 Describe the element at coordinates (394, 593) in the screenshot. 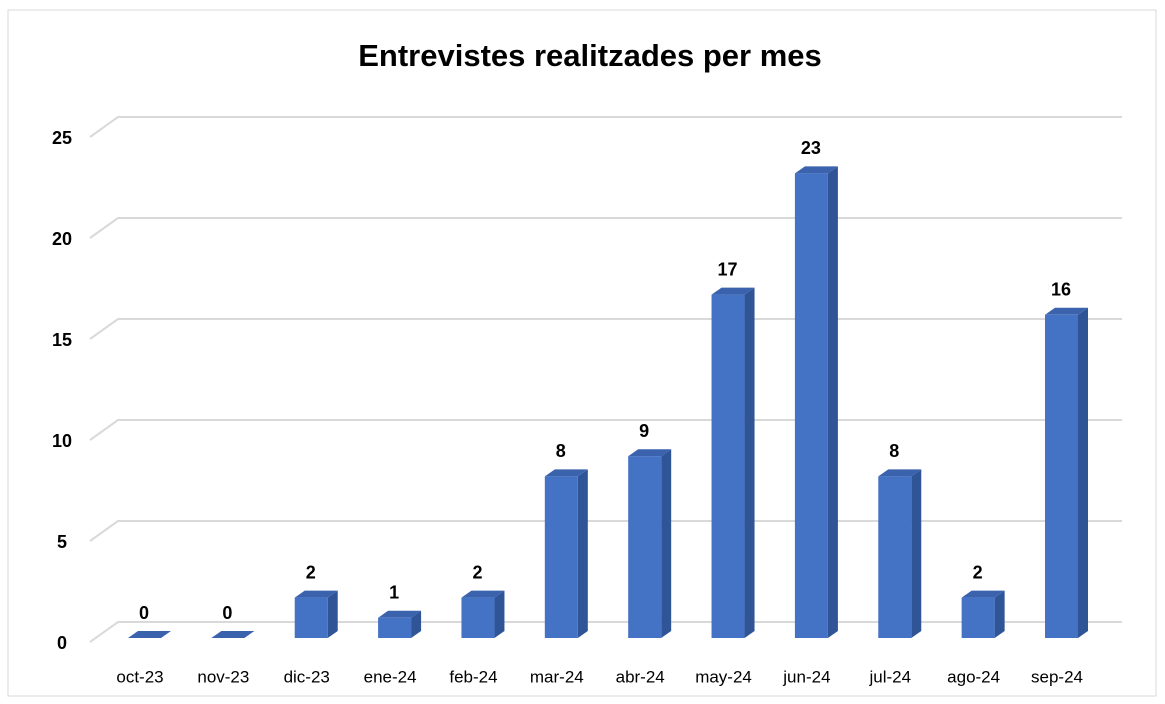

I see `data-label: 1` at that location.